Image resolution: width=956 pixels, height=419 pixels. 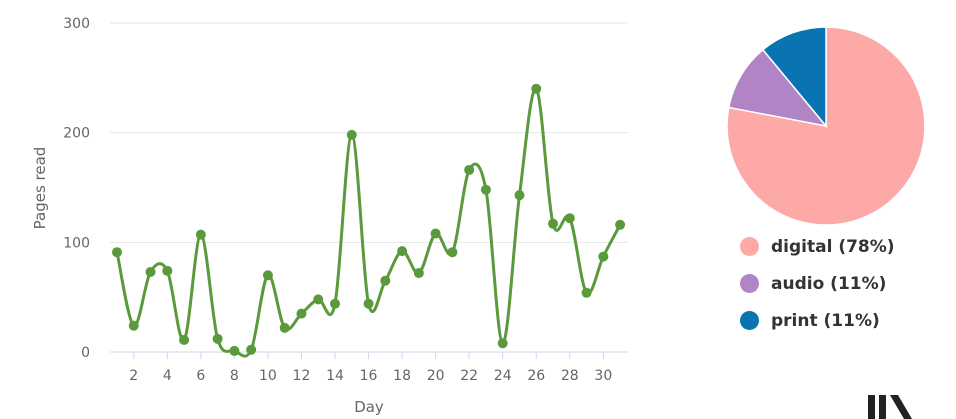 What do you see at coordinates (469, 376) in the screenshot?
I see `x-tick-label: 22` at bounding box center [469, 376].